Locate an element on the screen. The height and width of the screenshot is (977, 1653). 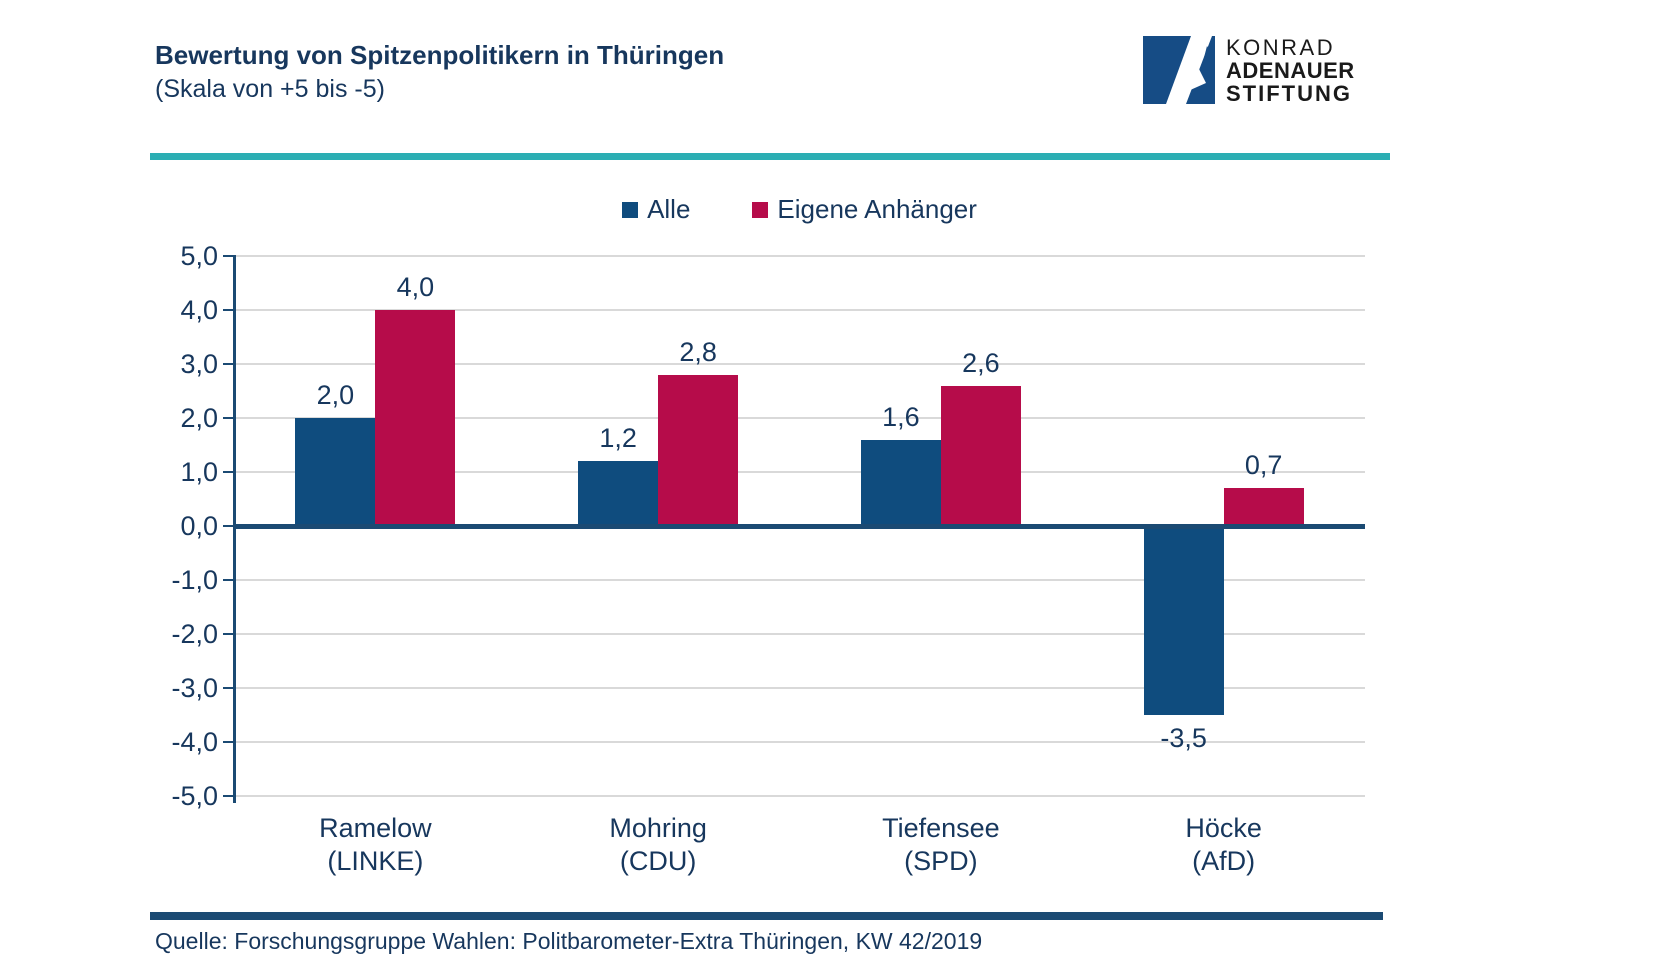
legend-label: Alle is located at coordinates (669, 209).